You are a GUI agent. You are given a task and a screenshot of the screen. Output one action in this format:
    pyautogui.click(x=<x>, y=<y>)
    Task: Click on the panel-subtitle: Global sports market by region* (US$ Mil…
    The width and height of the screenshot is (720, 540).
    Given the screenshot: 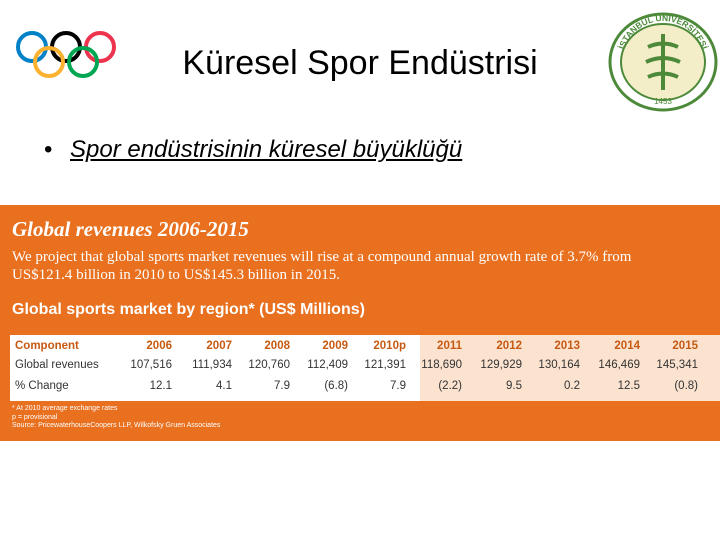 What is the action you would take?
    pyautogui.click(x=188, y=309)
    